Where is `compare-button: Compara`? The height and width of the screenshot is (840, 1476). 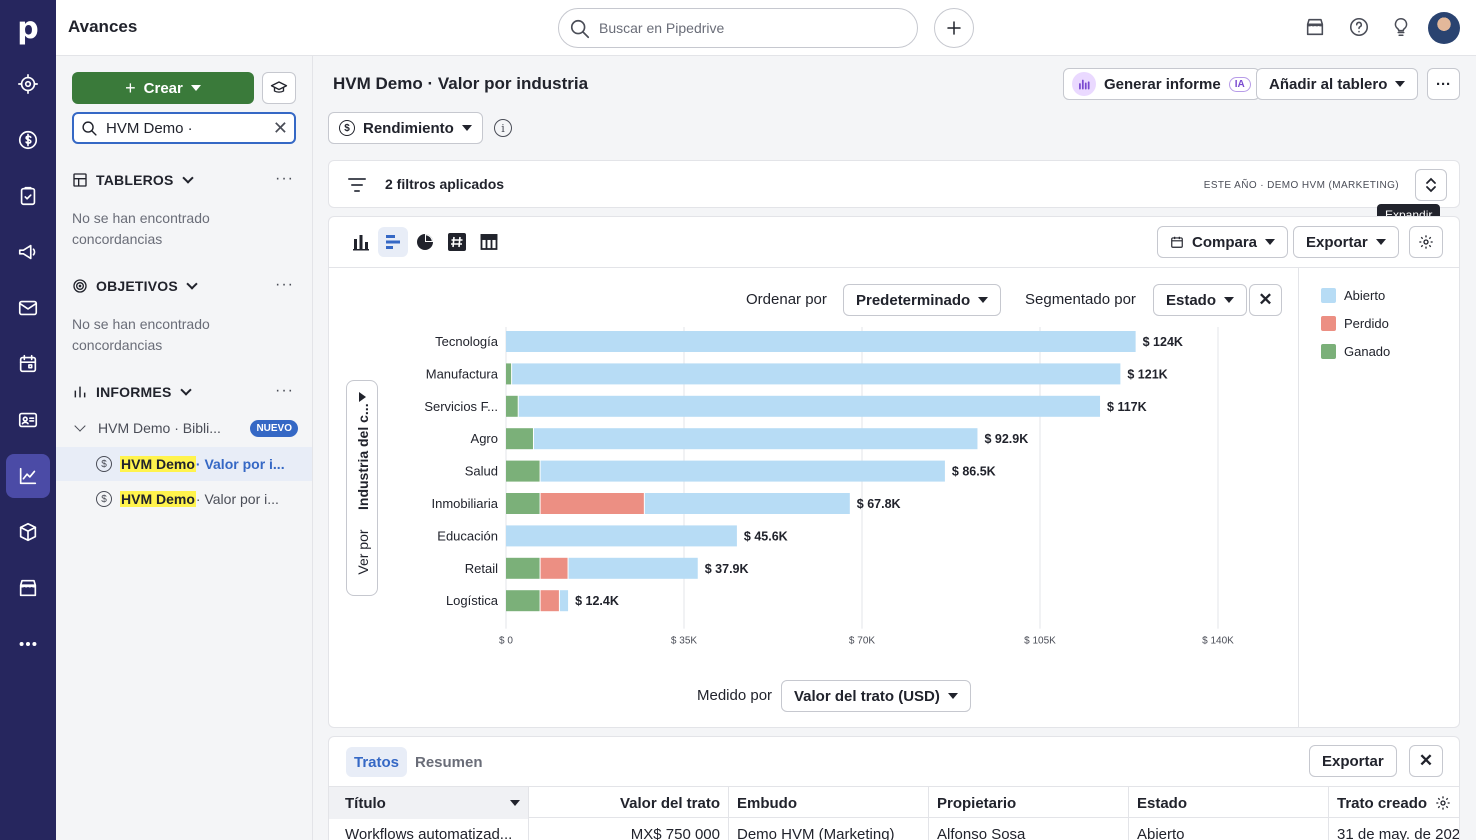 compare-button: Compara is located at coordinates (1223, 242).